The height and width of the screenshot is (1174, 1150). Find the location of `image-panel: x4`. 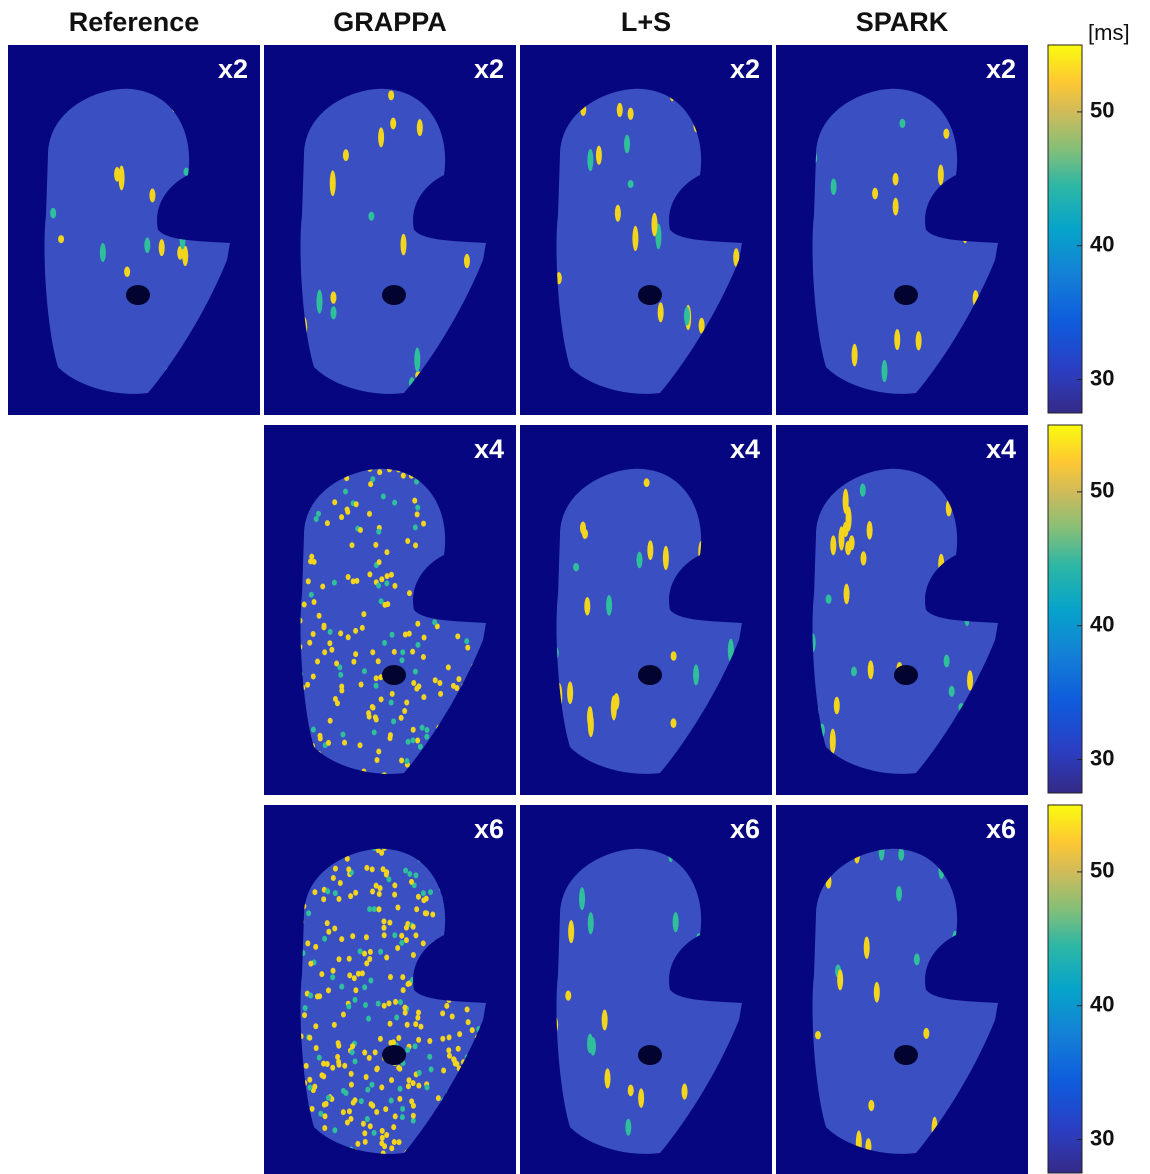

image-panel: x4 is located at coordinates (902, 610).